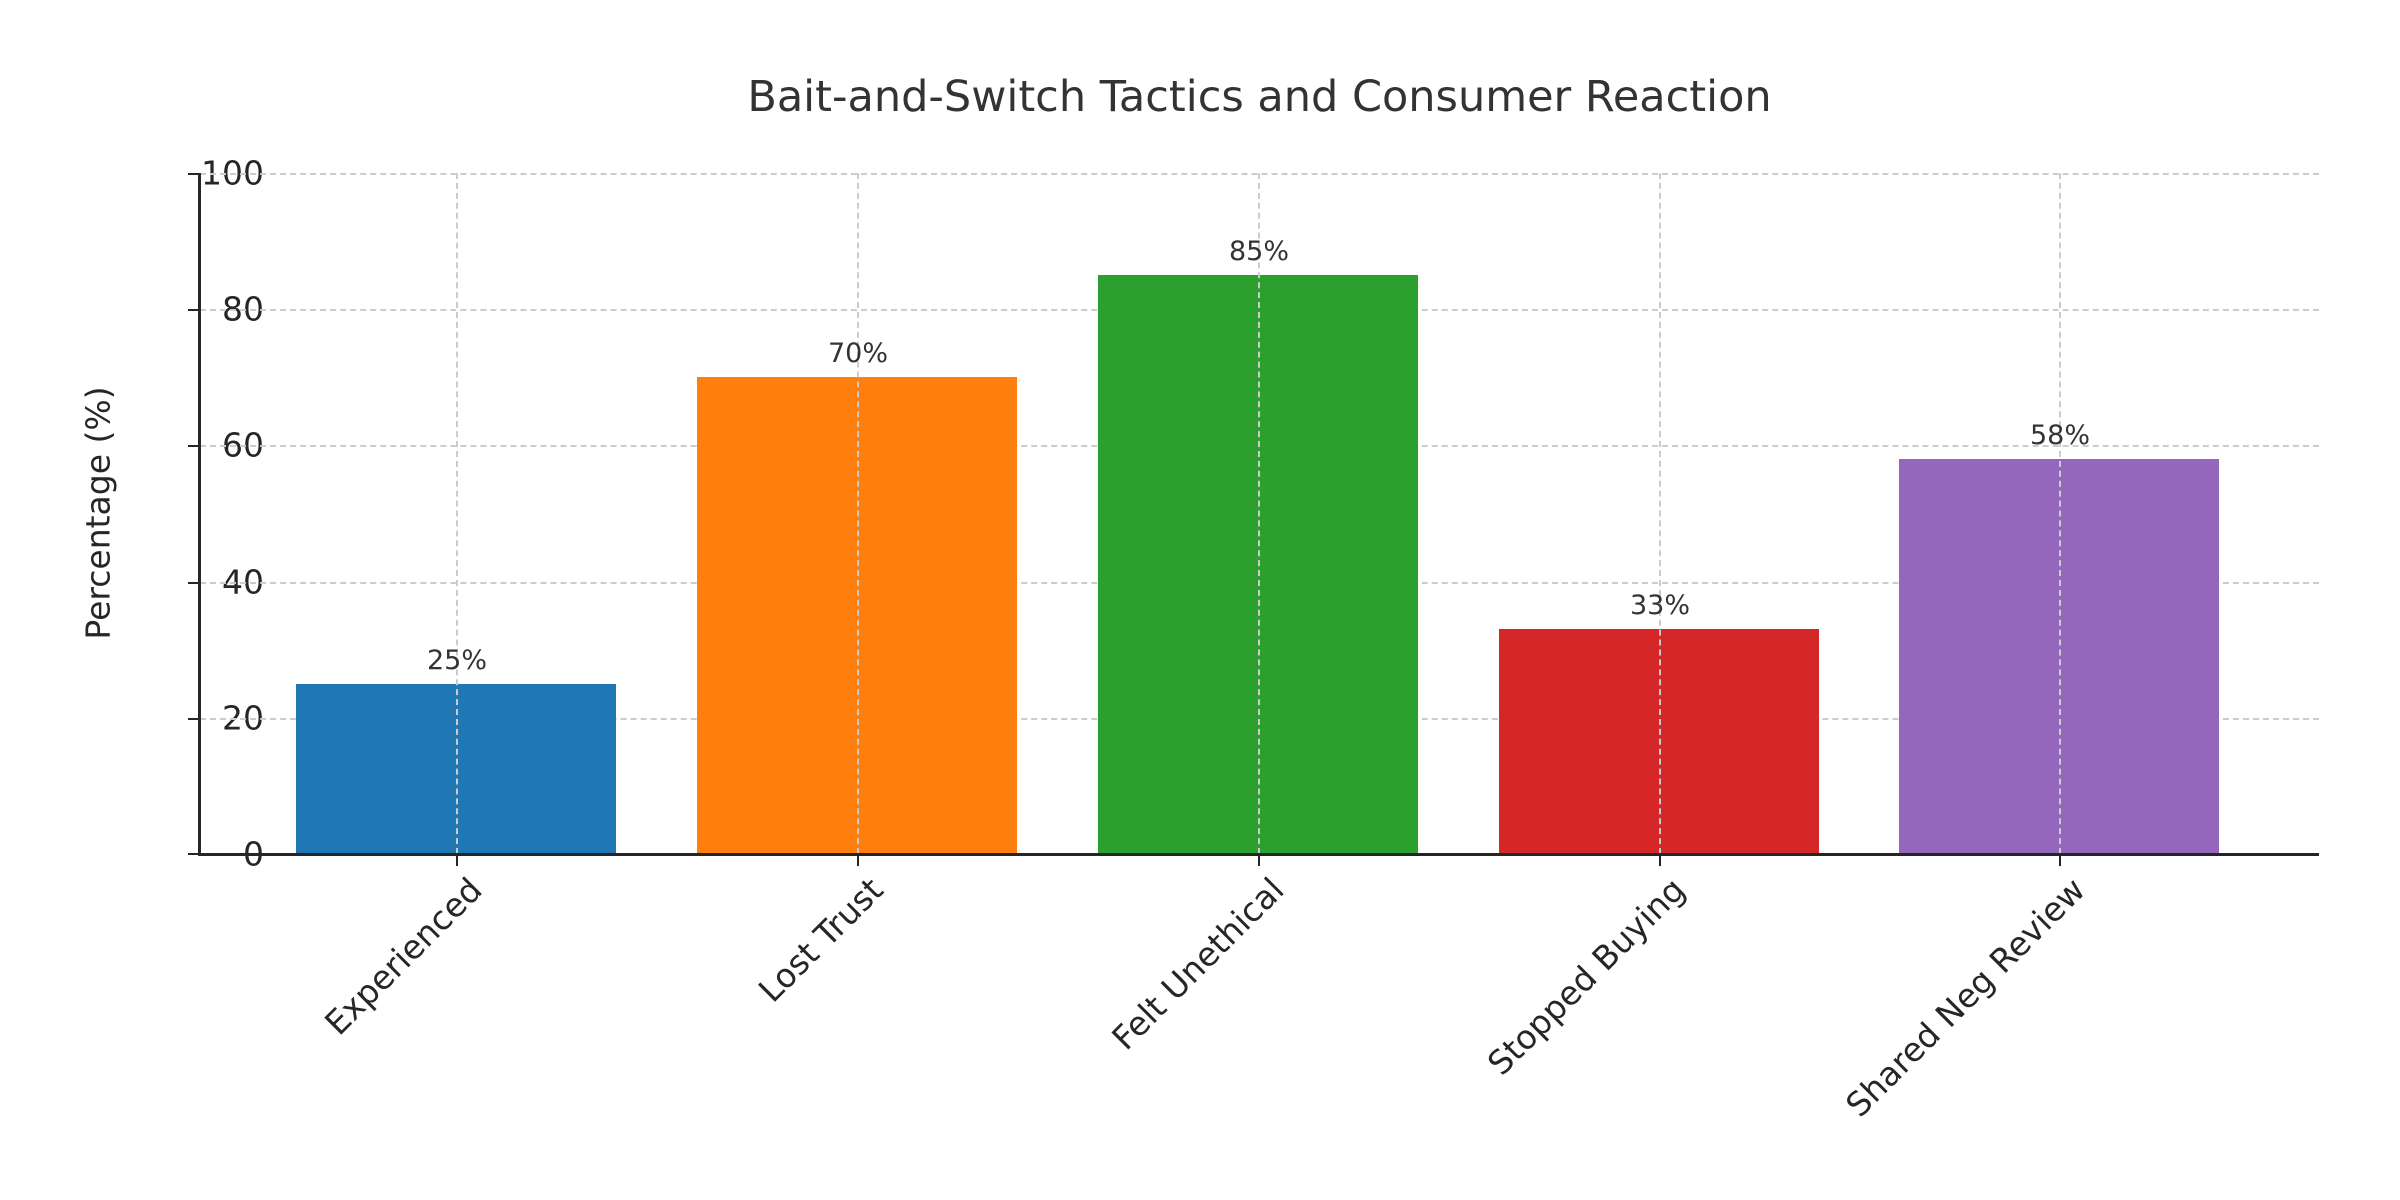  Describe the element at coordinates (1259, 513) in the screenshot. I see `gridline-x-felt-unethical` at that location.